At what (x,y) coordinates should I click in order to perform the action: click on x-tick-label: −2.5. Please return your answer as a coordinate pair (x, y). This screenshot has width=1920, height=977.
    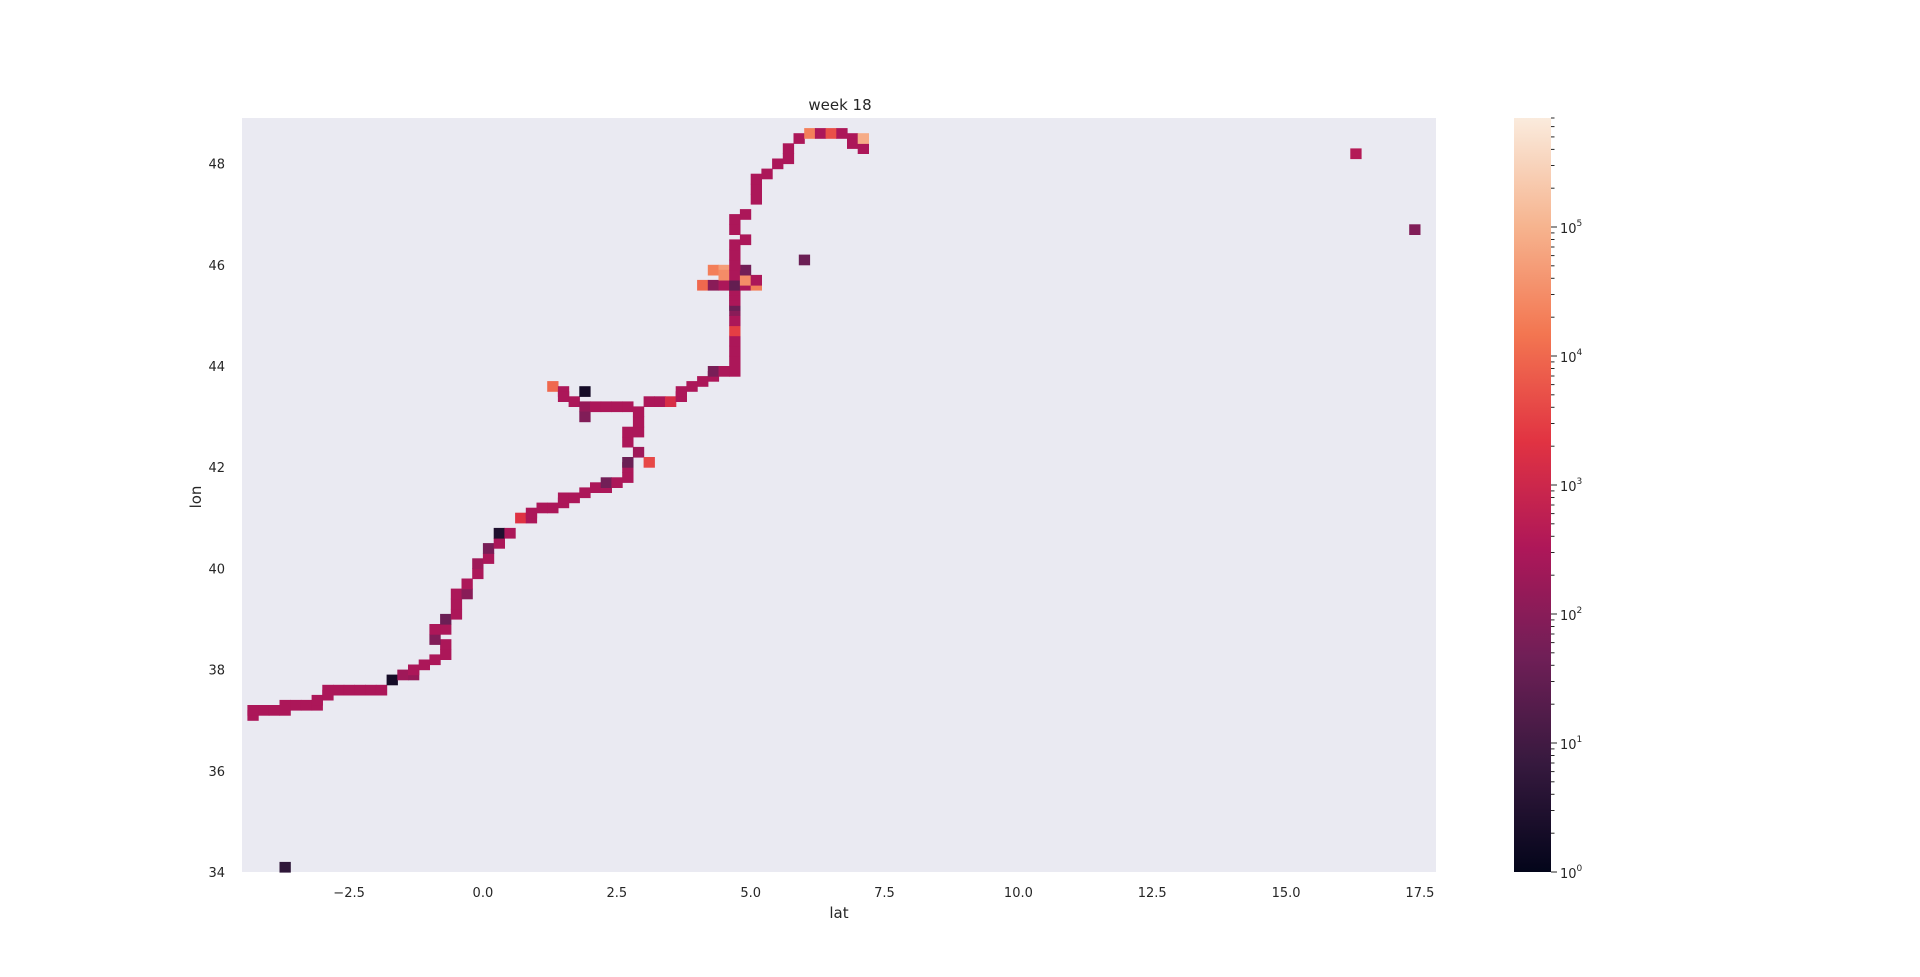
    Looking at the image, I should click on (349, 893).